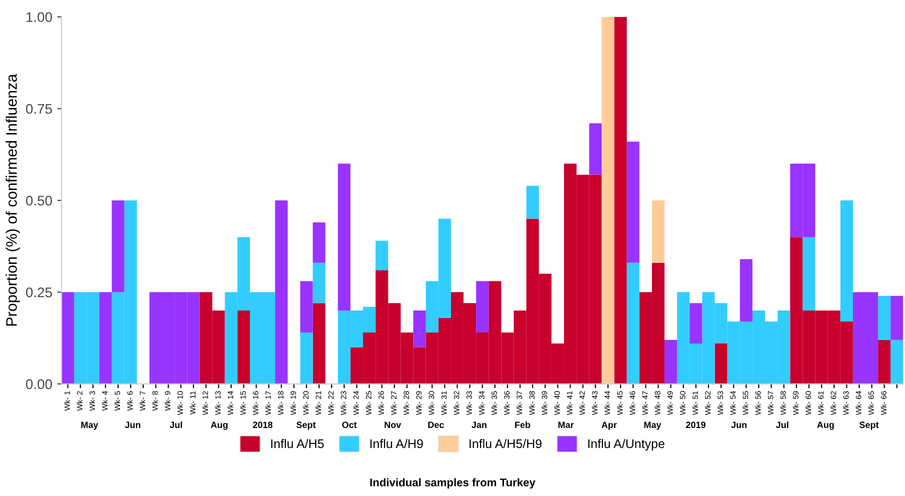 The image size is (905, 496). Describe the element at coordinates (13, 200) in the screenshot. I see `y-axis-title: Proportion (%) of confirmed Influenza` at that location.